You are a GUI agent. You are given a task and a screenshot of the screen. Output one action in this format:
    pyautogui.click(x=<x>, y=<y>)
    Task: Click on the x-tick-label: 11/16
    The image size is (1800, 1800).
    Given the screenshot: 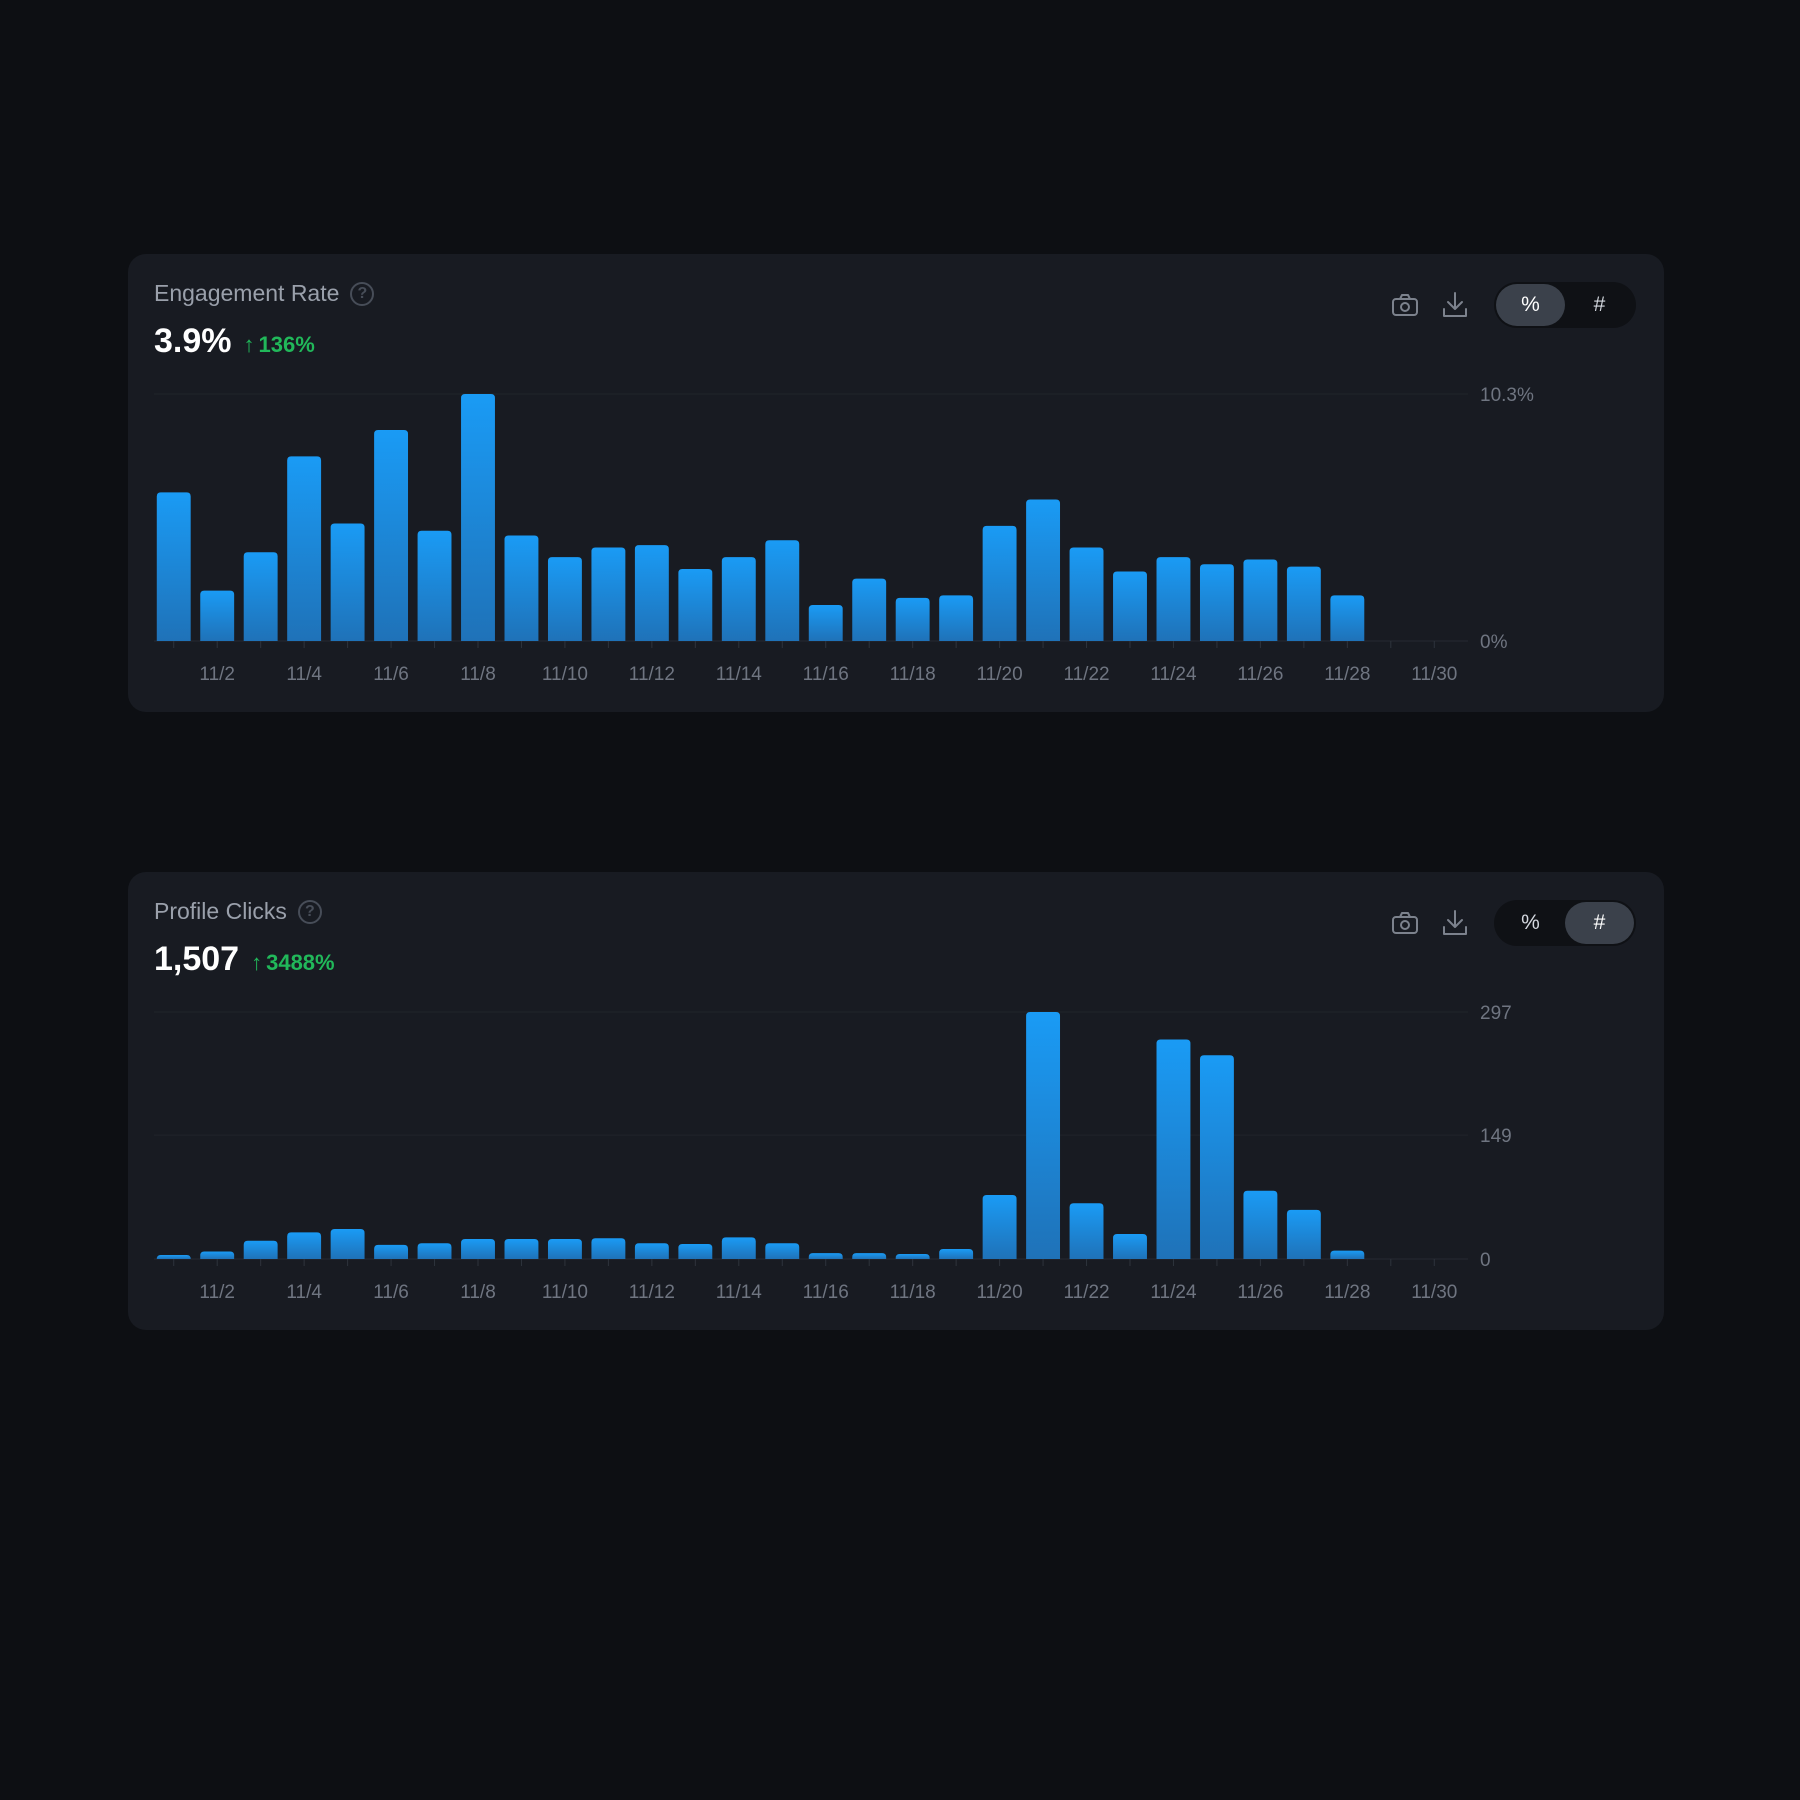 What is the action you would take?
    pyautogui.click(x=826, y=674)
    